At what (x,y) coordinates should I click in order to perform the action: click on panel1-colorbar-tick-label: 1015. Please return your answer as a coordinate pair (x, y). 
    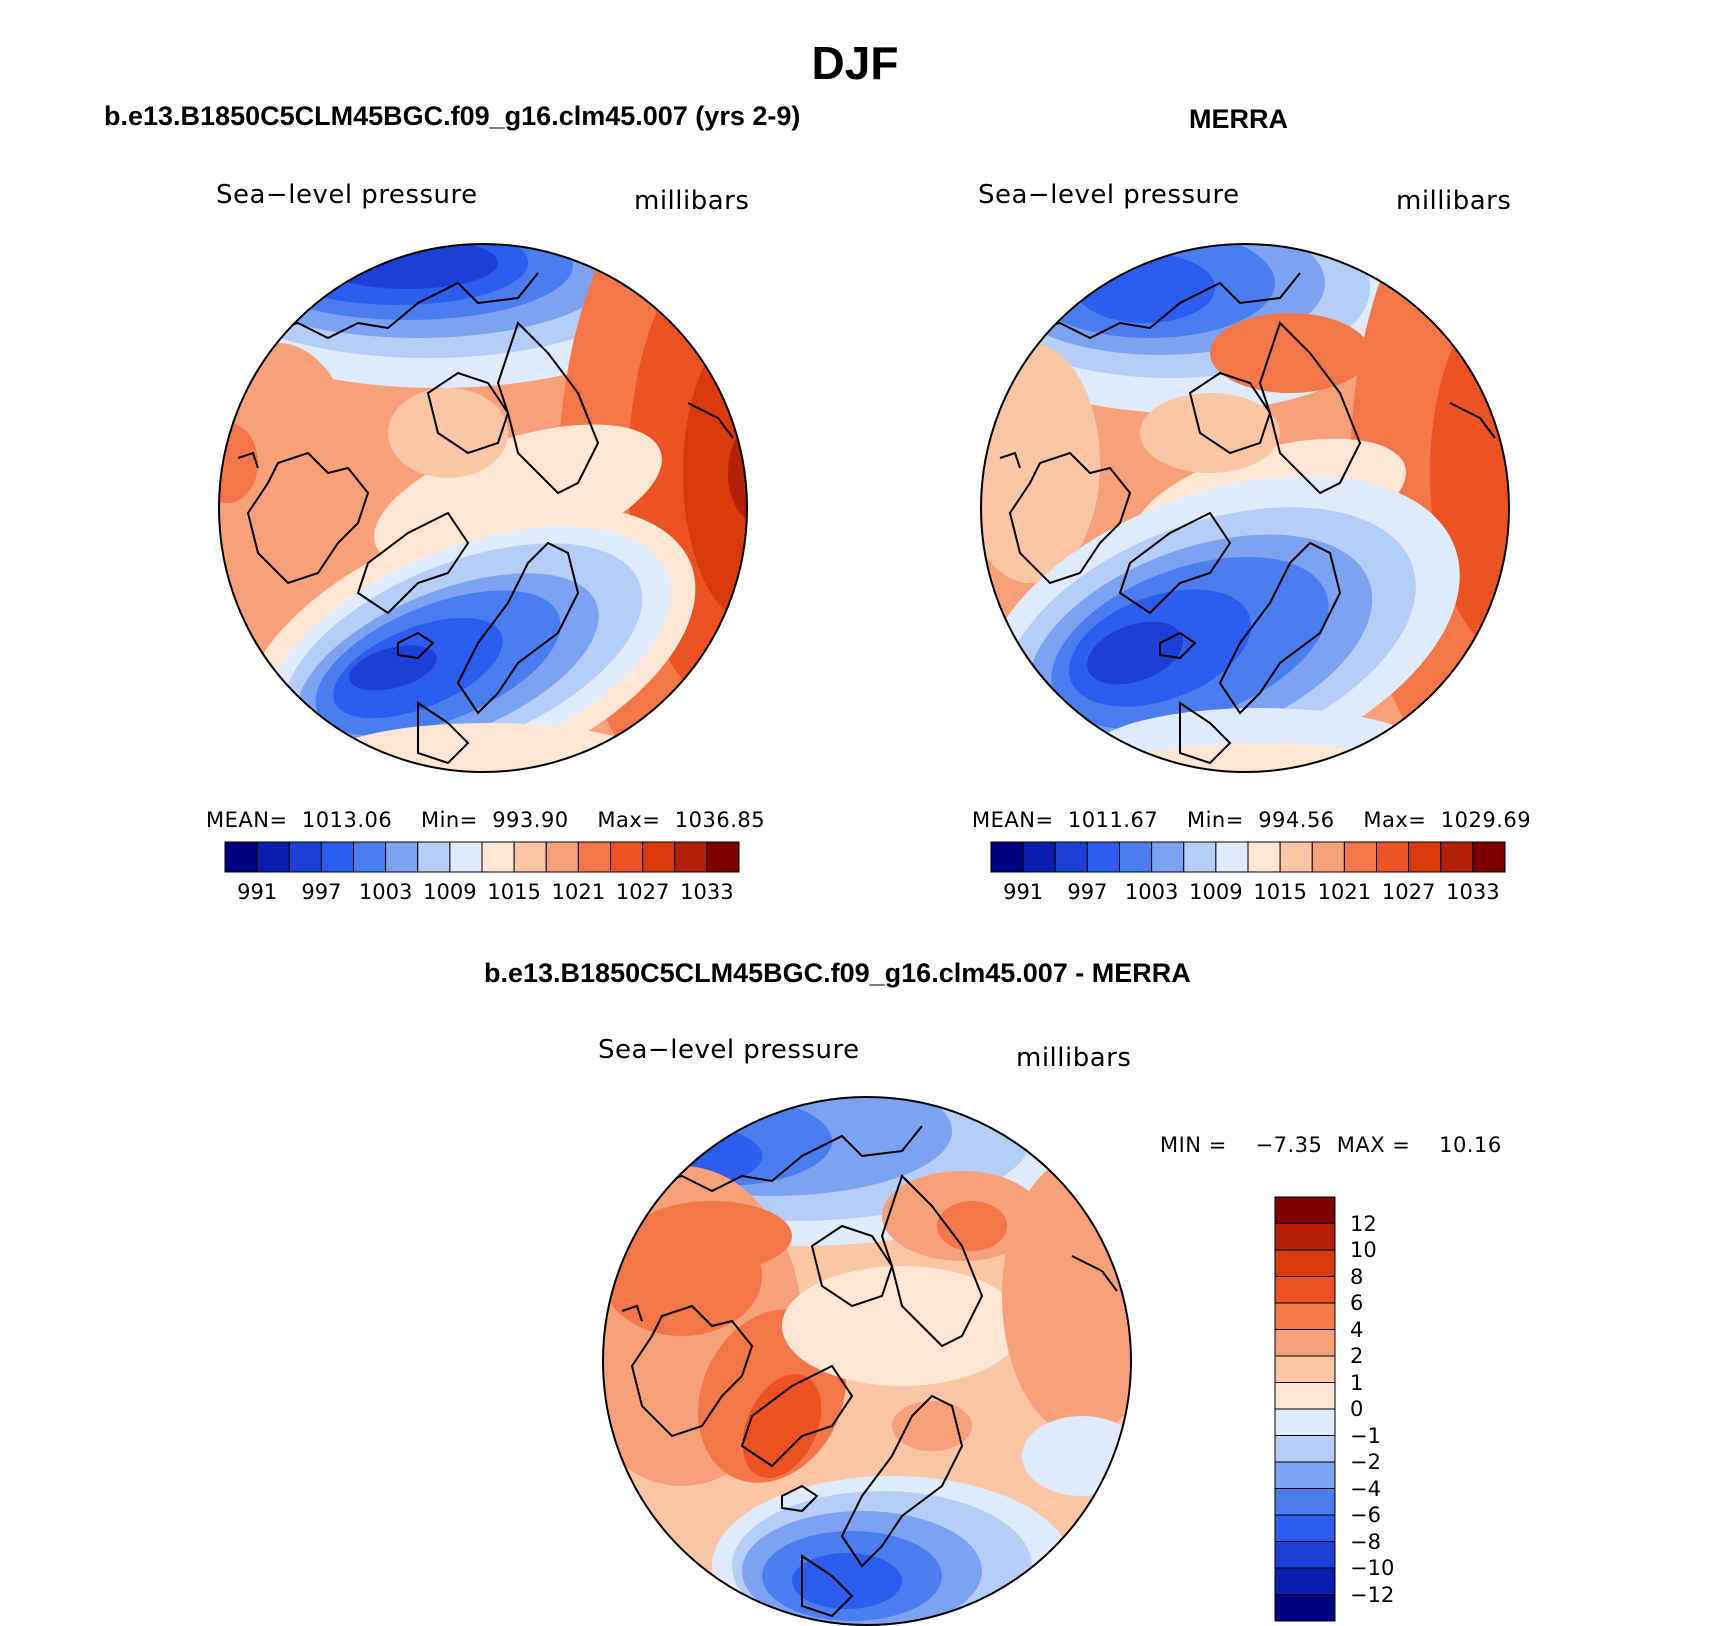
    Looking at the image, I should click on (514, 892).